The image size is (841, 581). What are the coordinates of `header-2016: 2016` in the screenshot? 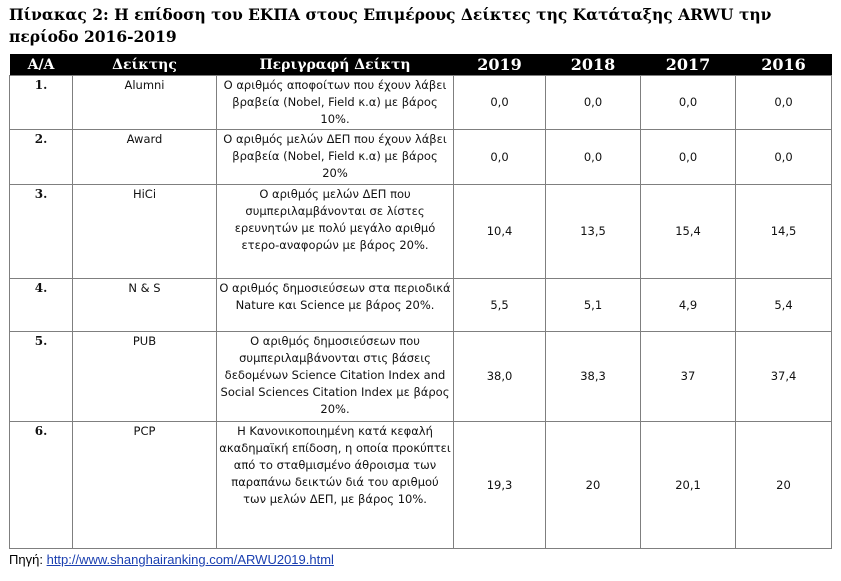 It's located at (783, 65).